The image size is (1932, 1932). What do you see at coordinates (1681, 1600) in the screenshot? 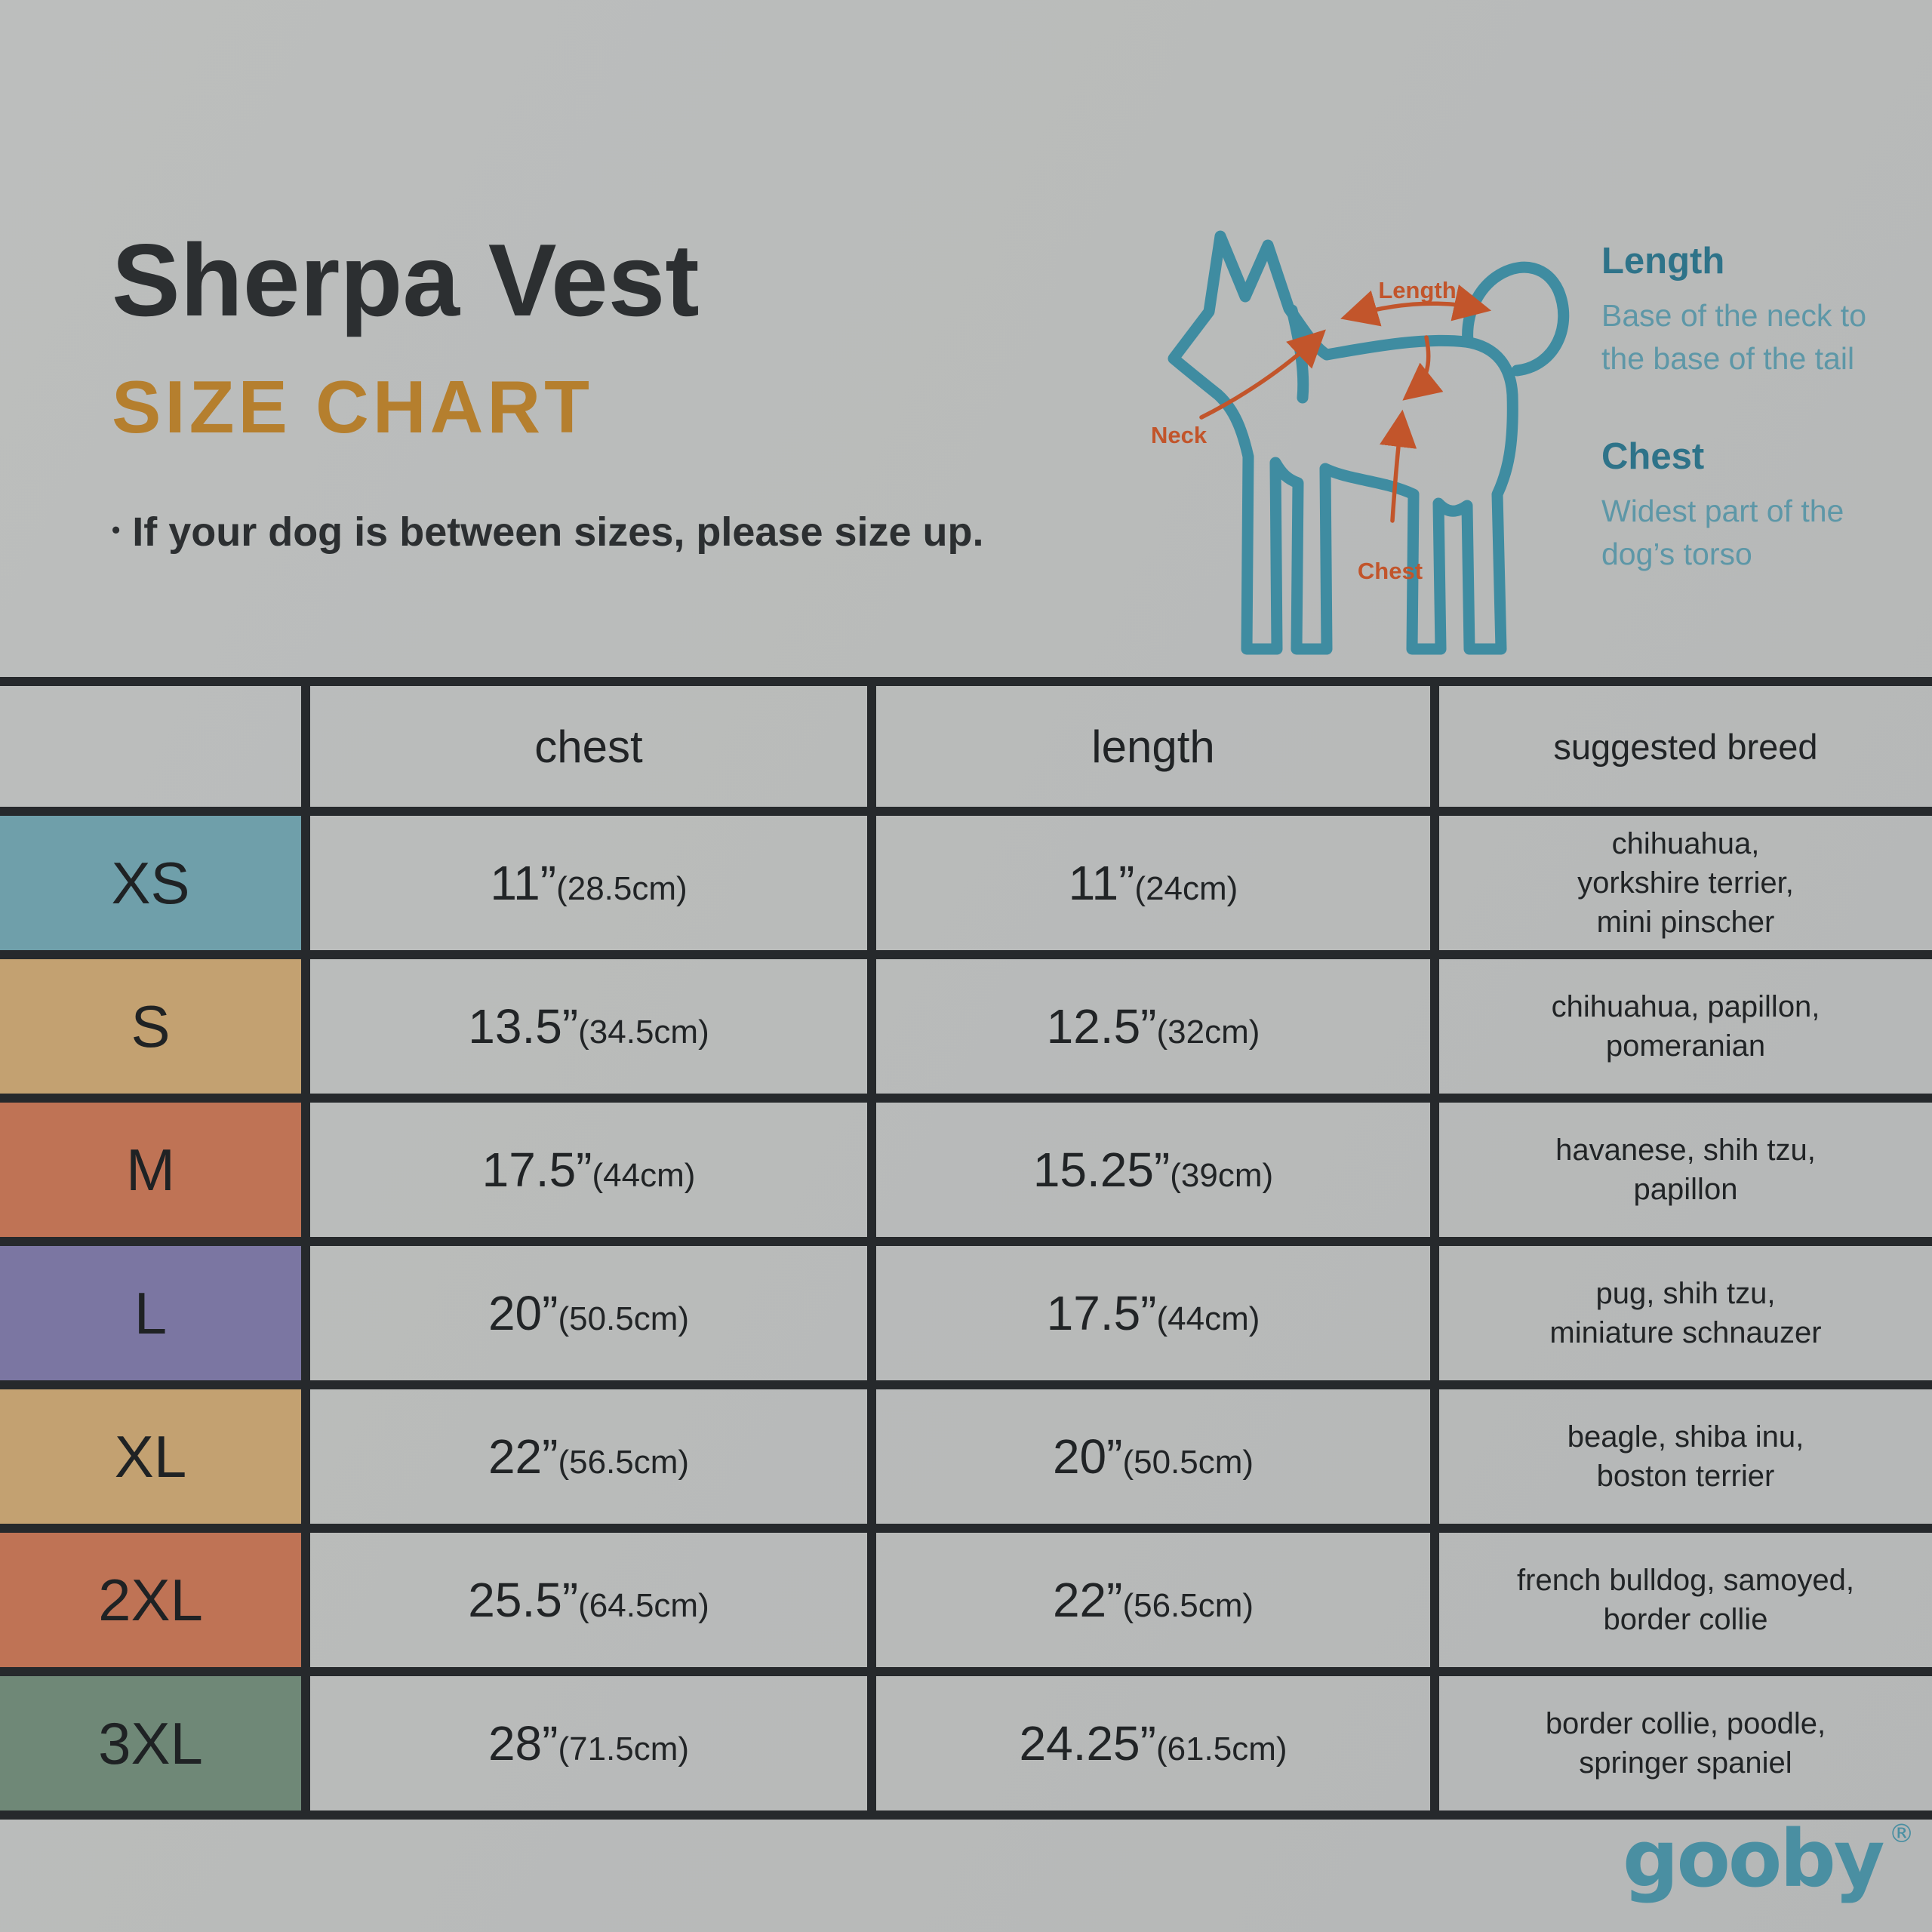
I see `breed-list: french bulldog, samoyed, border collie` at bounding box center [1681, 1600].